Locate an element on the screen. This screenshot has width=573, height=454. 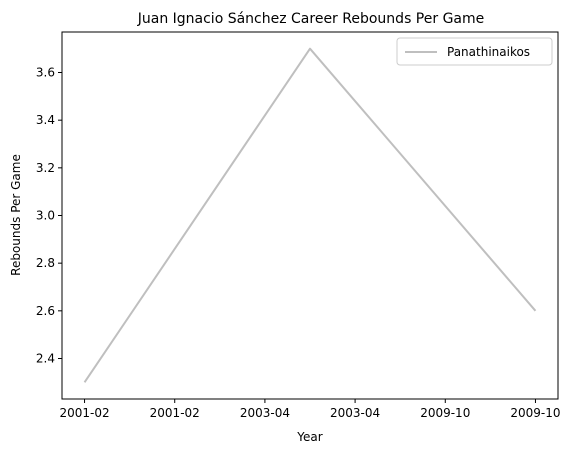
y-axis-label: Rebounds Per Game is located at coordinates (16, 215).